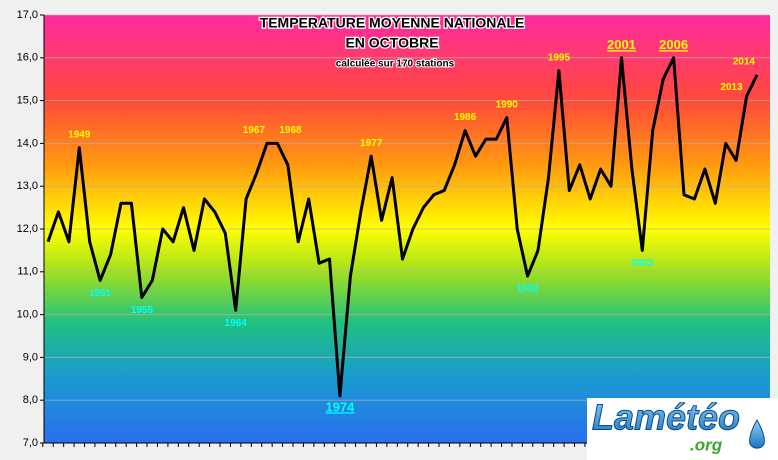 The height and width of the screenshot is (460, 778). What do you see at coordinates (744, 62) in the screenshot?
I see `annotation: 2014` at bounding box center [744, 62].